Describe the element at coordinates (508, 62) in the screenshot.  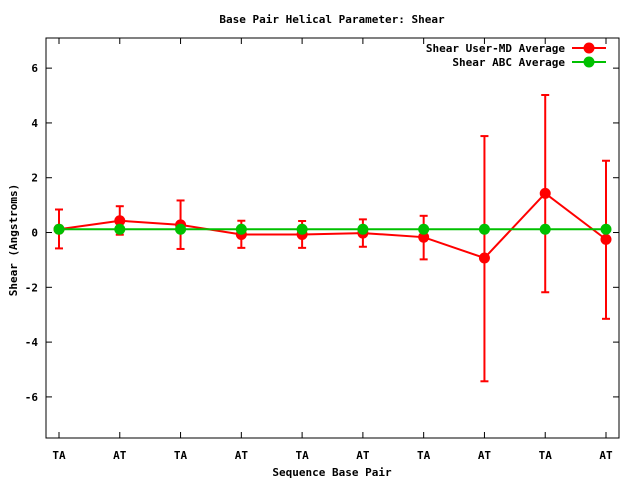
I see `legend-label: Shear ABC Average` at that location.